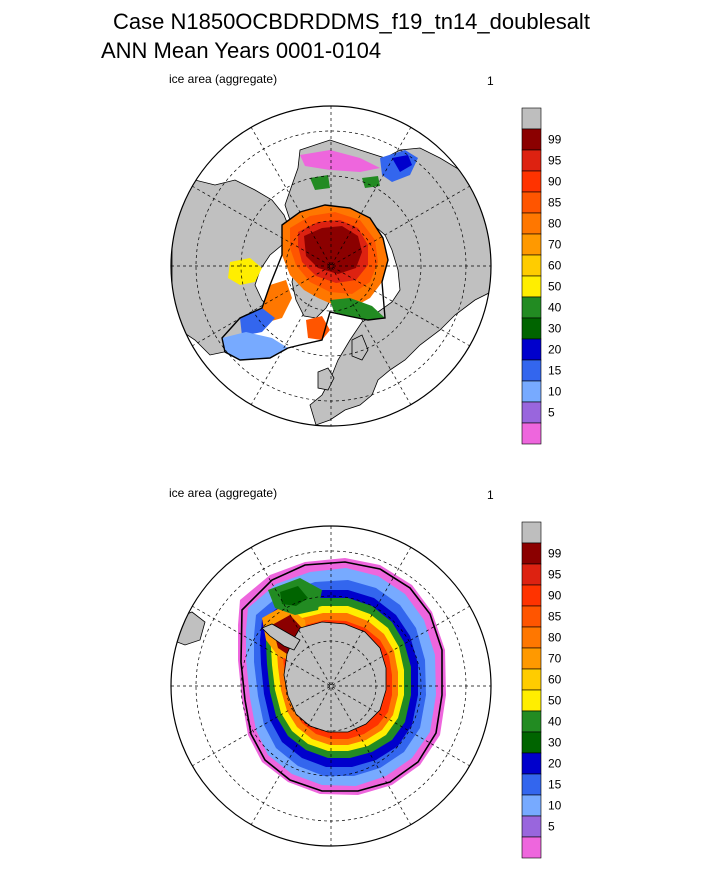  What do you see at coordinates (555, 785) in the screenshot?
I see `south-legend-label-12: 15` at bounding box center [555, 785].